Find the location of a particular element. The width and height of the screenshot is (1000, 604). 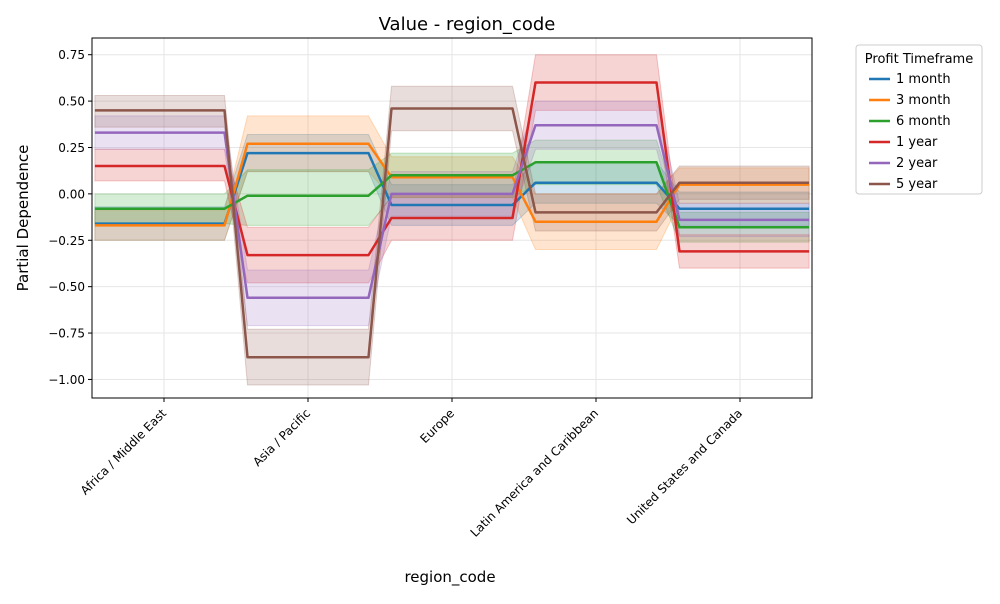

legend-label: 5 year is located at coordinates (917, 184).